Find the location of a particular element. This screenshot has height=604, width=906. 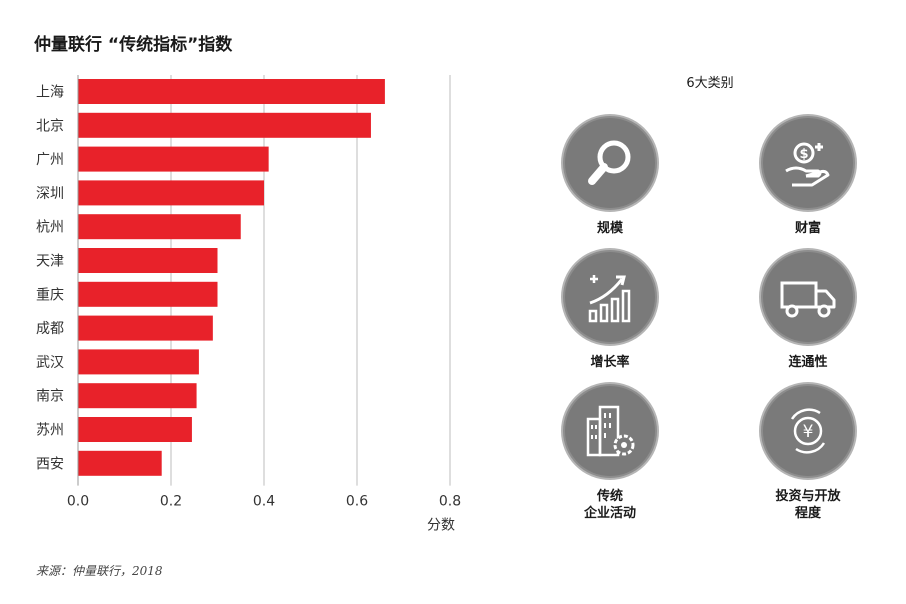

category-label: 天津 is located at coordinates (50, 262).